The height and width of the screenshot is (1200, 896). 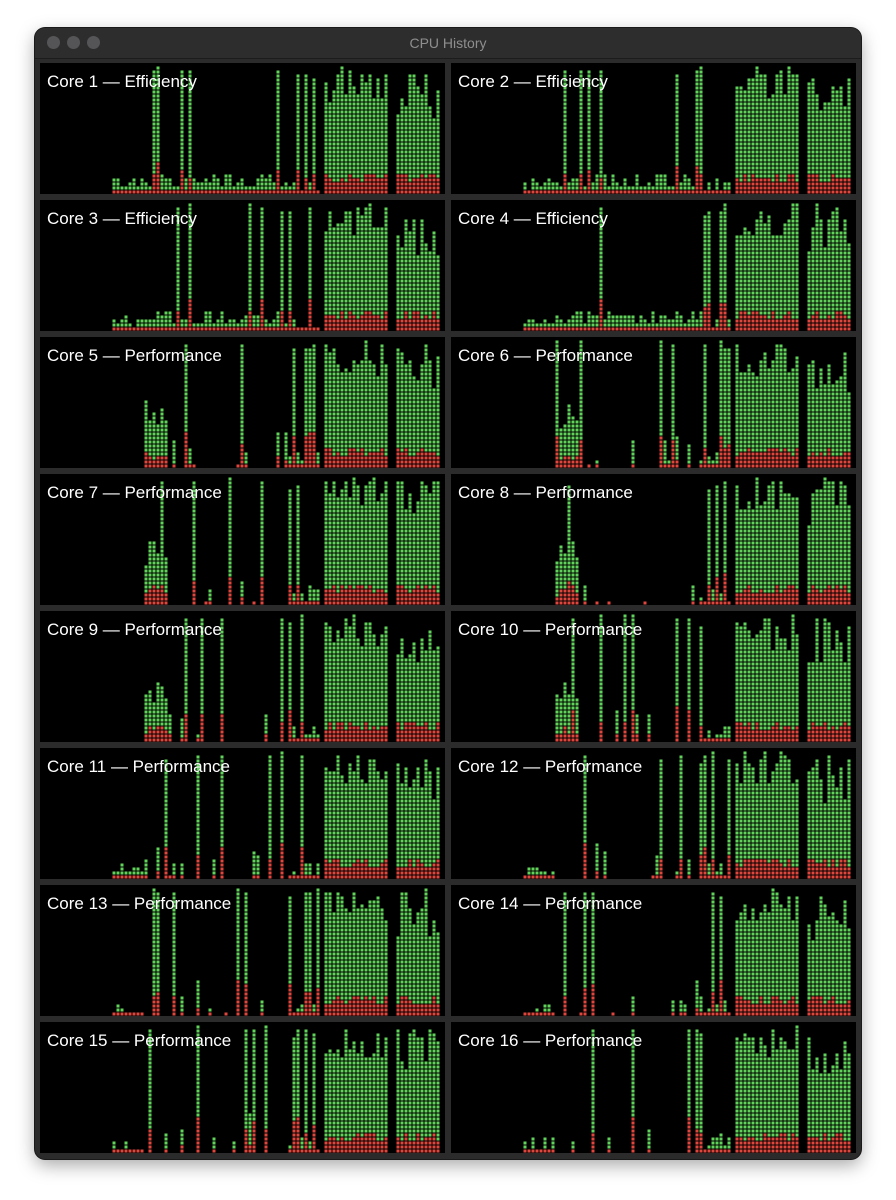 What do you see at coordinates (53, 42) in the screenshot?
I see `close-window-button` at bounding box center [53, 42].